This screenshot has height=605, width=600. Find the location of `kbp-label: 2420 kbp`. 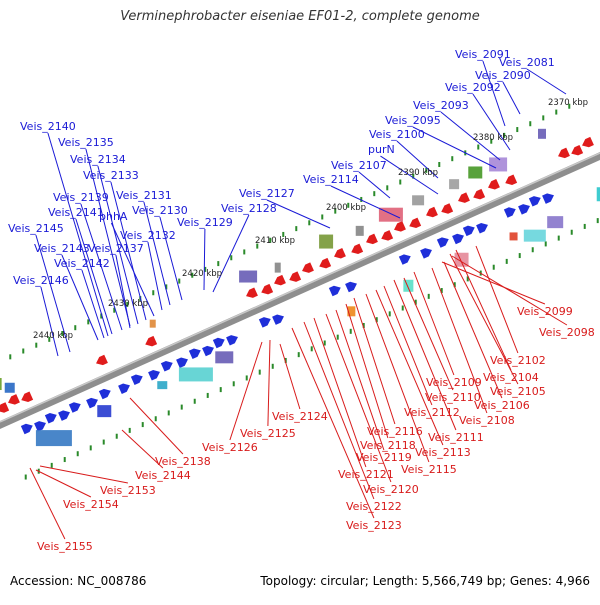

kbp-label: 2420 kbp is located at coordinates (202, 274).